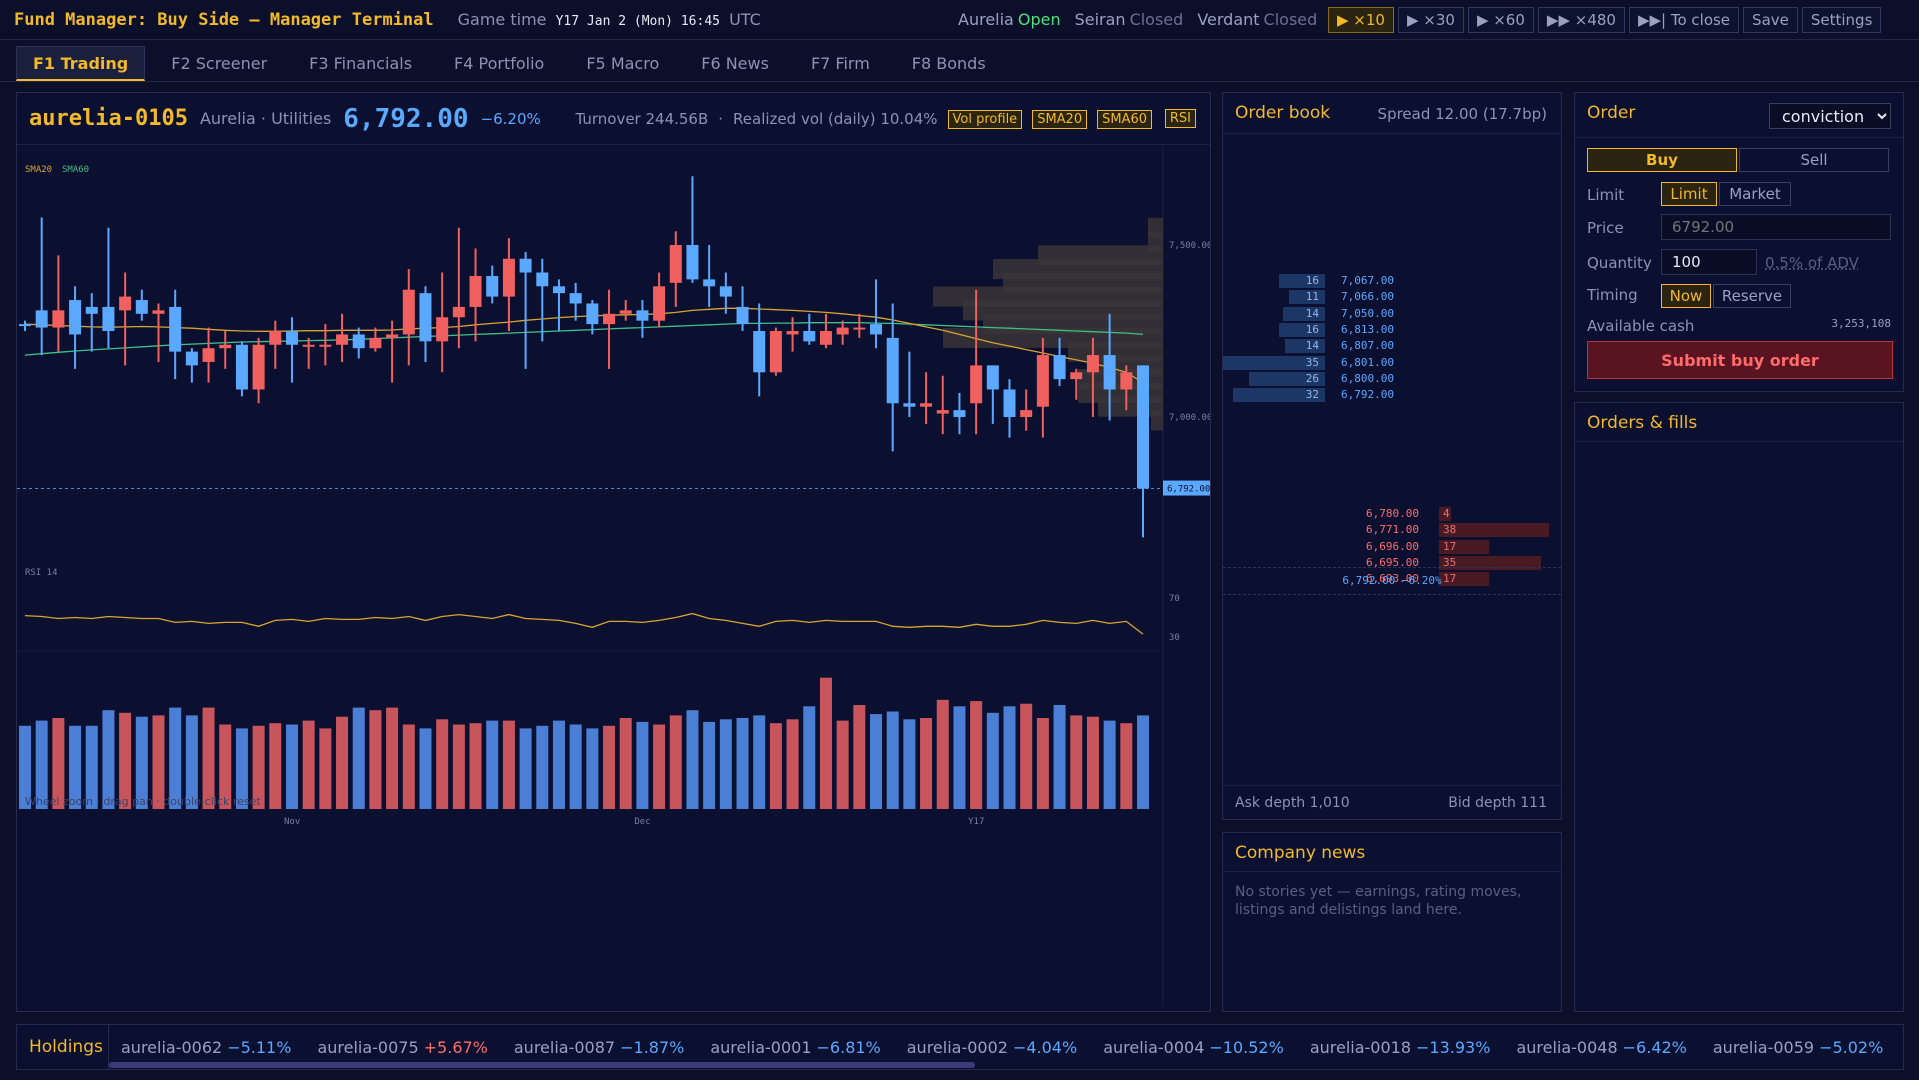 Image resolution: width=1919 pixels, height=1080 pixels. Describe the element at coordinates (1312, 329) in the screenshot. I see `ask-qty: 16` at that location.